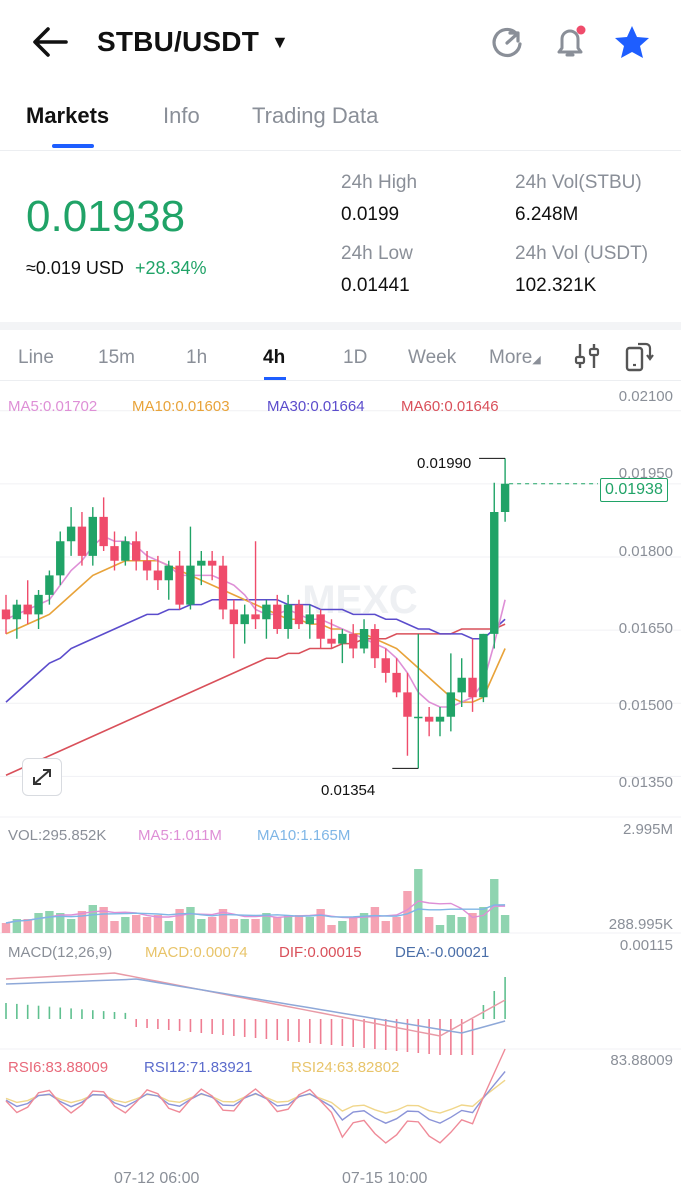 This screenshot has height=1200, width=681. I want to click on toolbar-divider, so click(340, 380).